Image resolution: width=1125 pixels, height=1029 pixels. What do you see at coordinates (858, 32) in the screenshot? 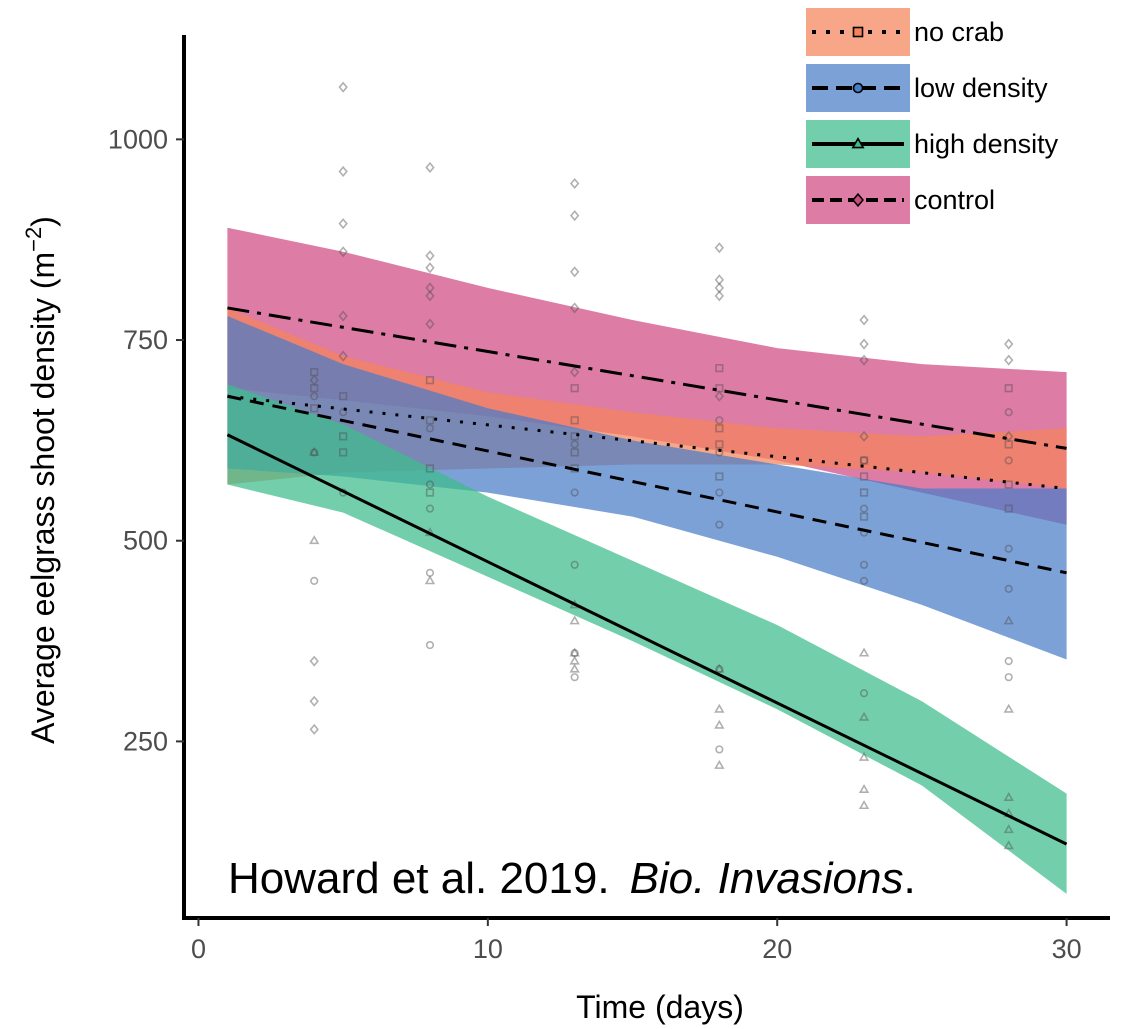
I see `legend-marker-no-crab` at bounding box center [858, 32].